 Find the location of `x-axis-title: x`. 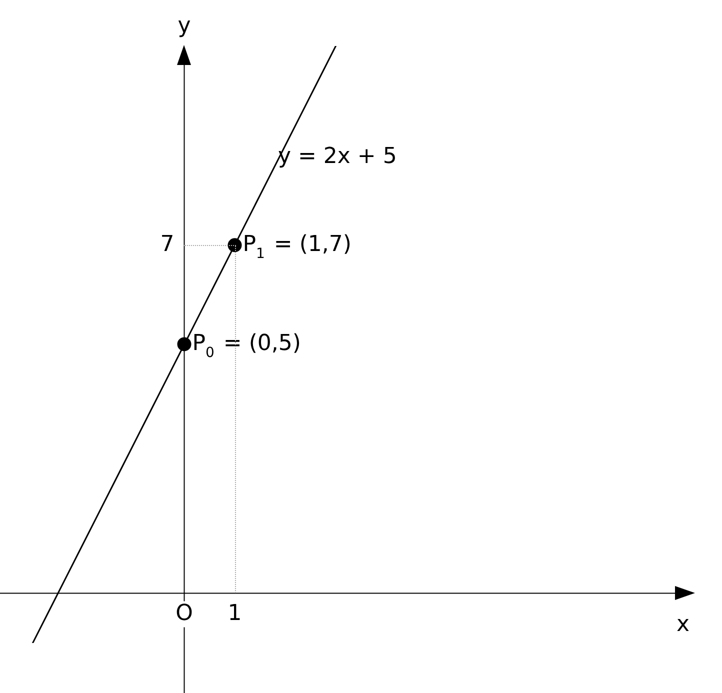

x-axis-title: x is located at coordinates (683, 624).